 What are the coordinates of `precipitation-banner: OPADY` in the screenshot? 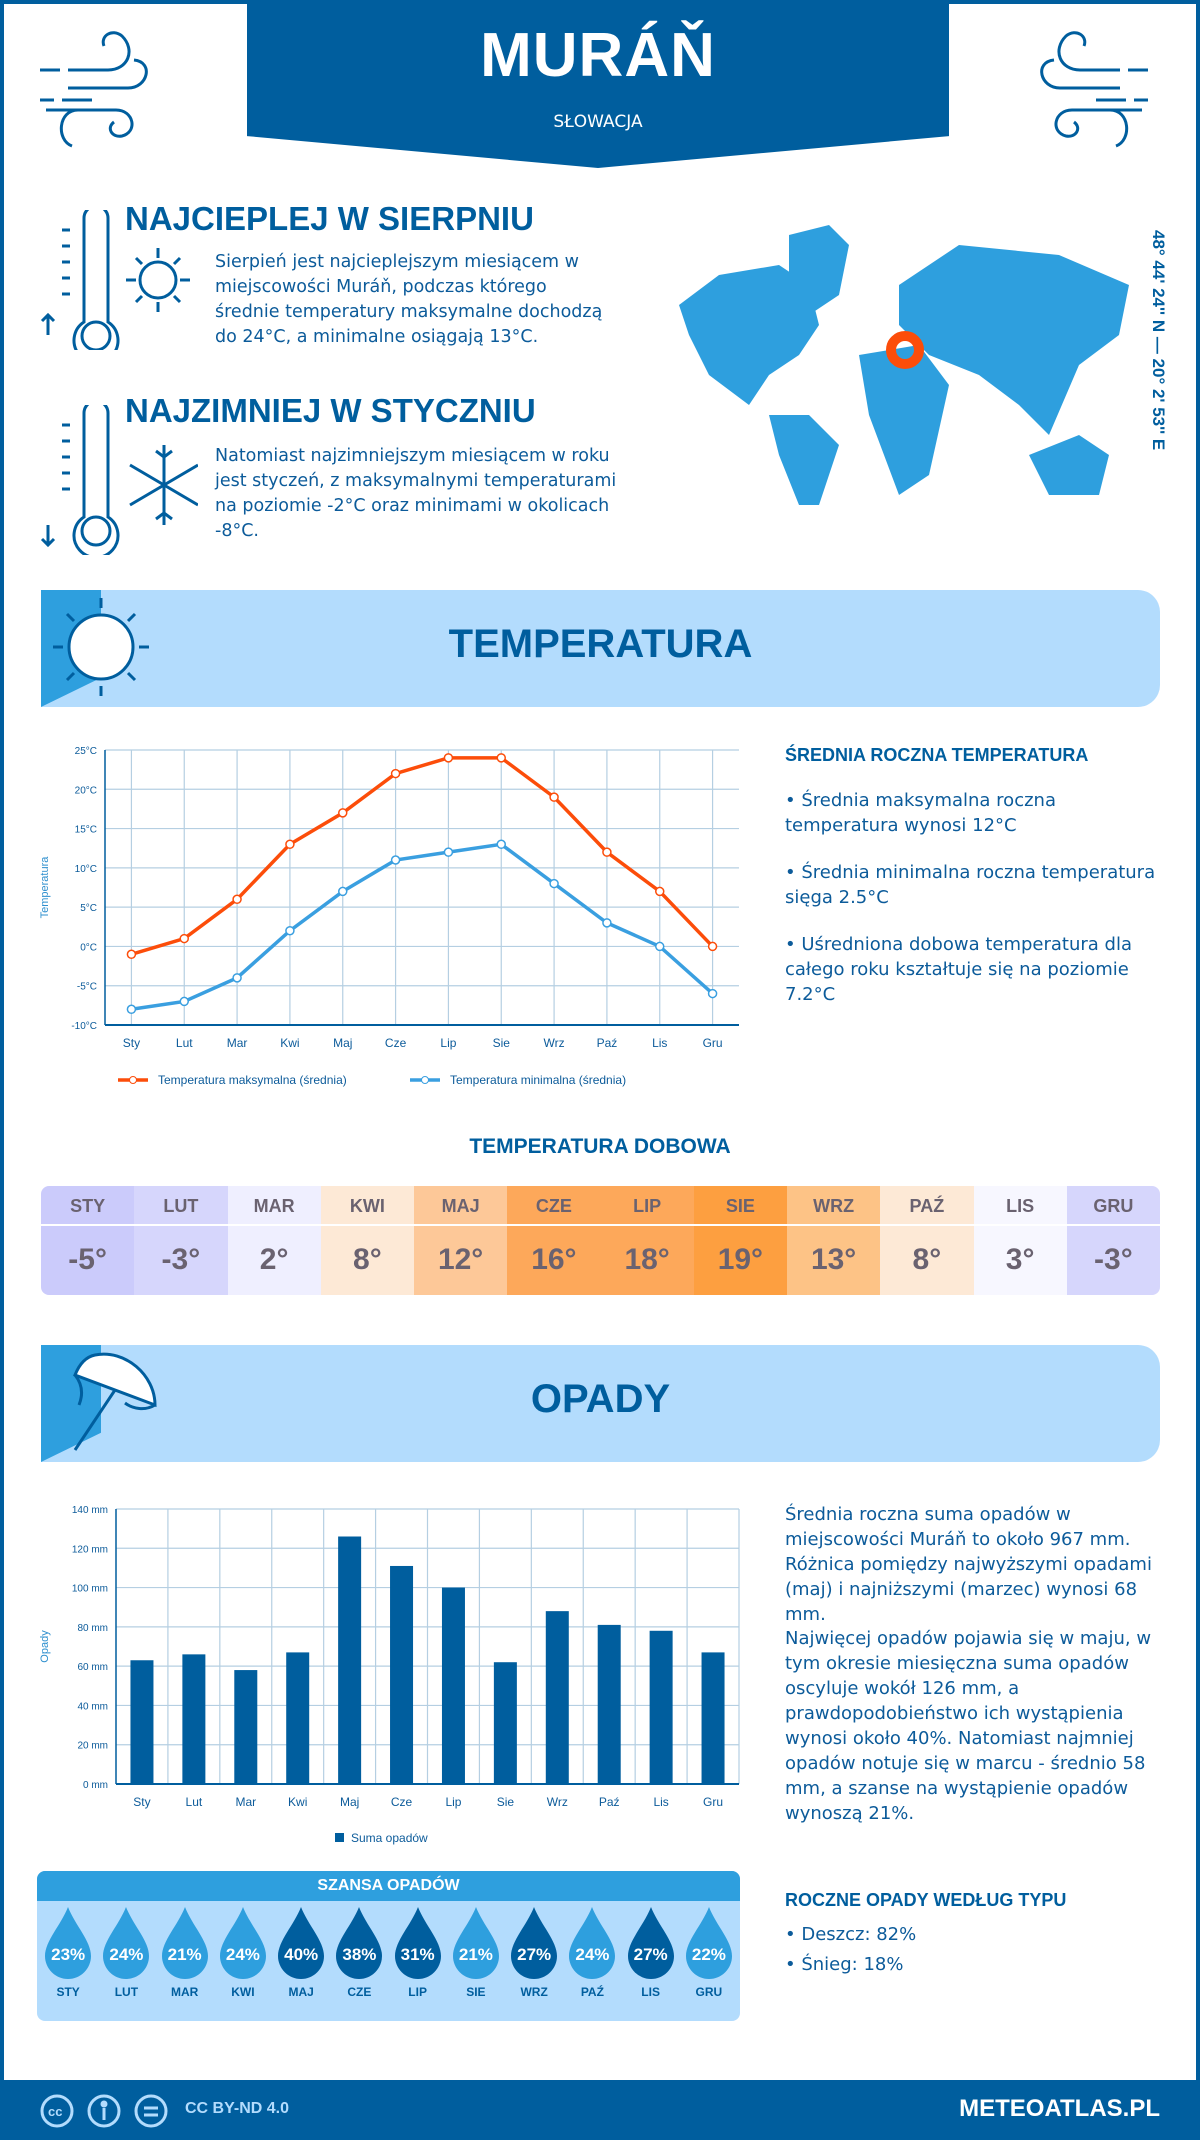 It's located at (600, 1403).